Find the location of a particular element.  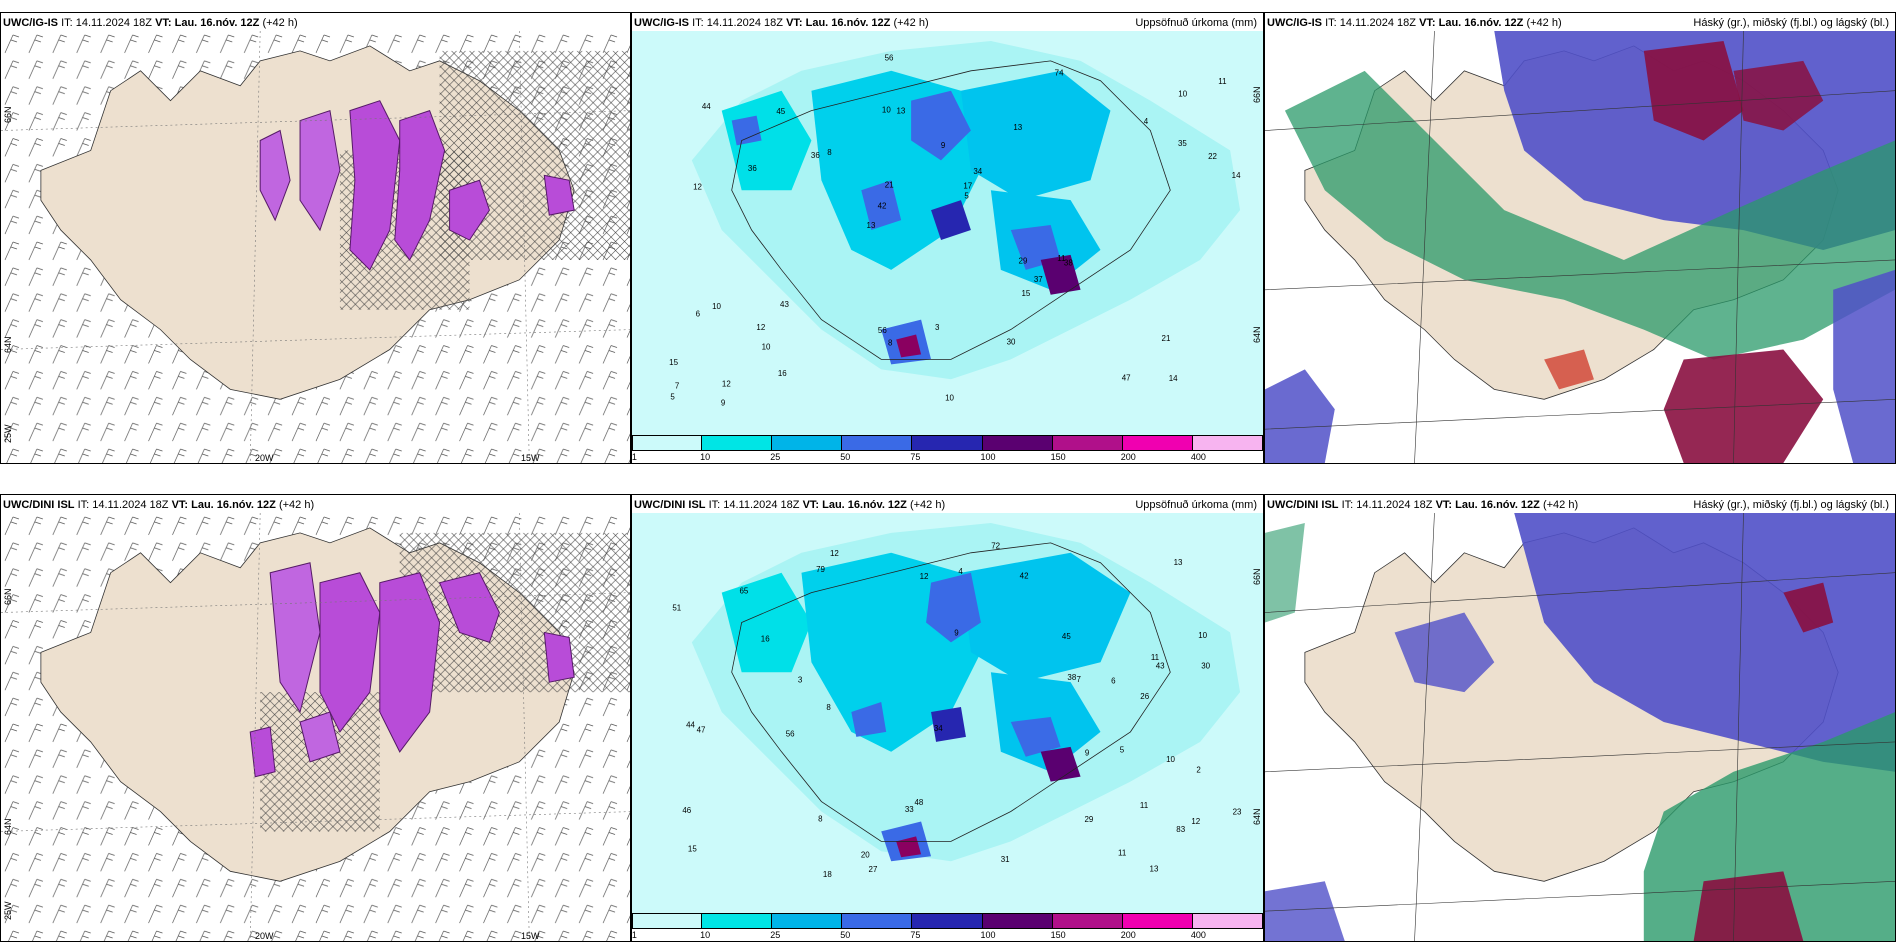

precip-value-label: 31 is located at coordinates (1005, 859).